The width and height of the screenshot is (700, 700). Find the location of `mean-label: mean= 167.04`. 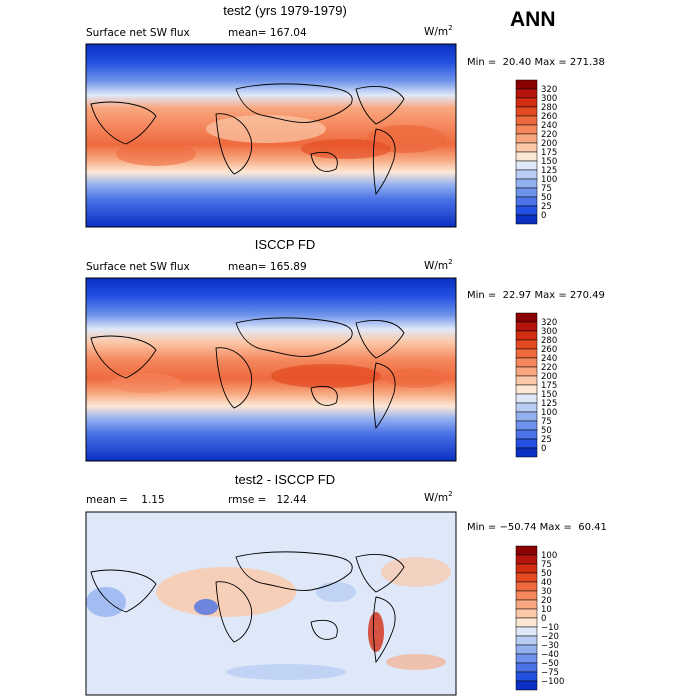

mean-label: mean= 167.04 is located at coordinates (267, 33).